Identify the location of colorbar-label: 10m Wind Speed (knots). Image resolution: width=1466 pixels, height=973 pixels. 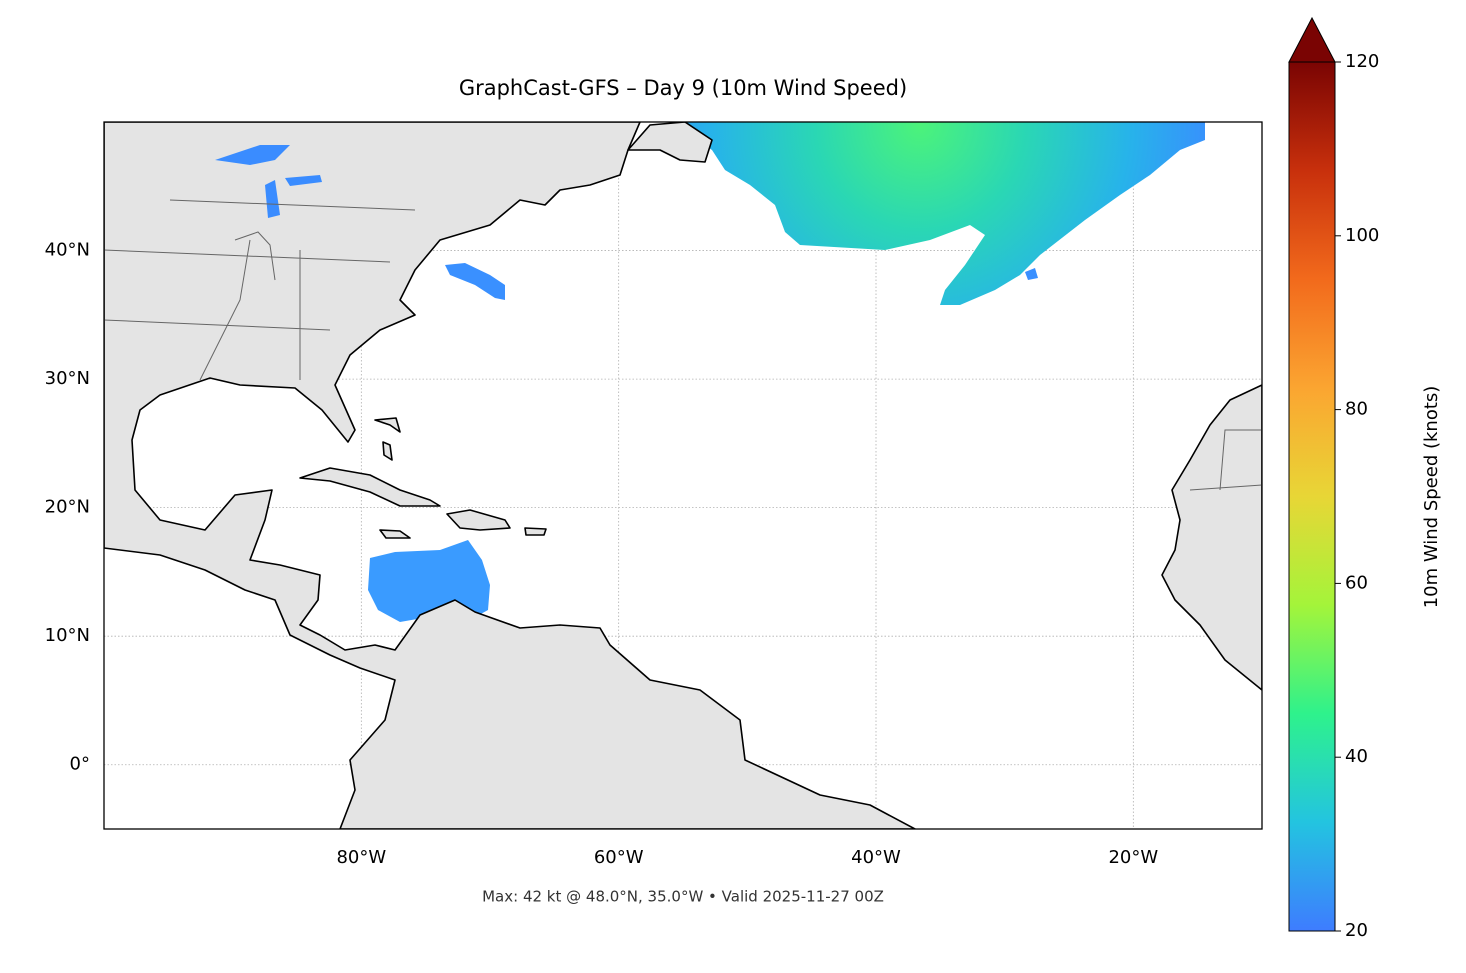
(1431, 497).